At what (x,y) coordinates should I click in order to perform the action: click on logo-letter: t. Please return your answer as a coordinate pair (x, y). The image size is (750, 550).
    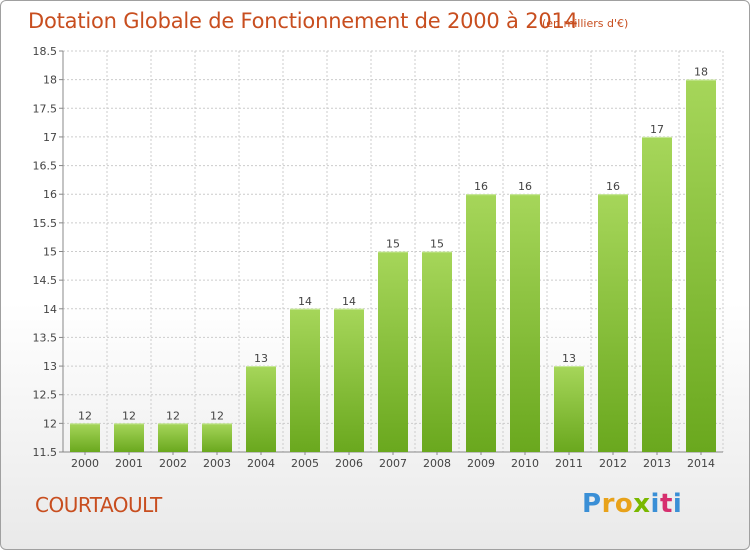
    Looking at the image, I should click on (666, 504).